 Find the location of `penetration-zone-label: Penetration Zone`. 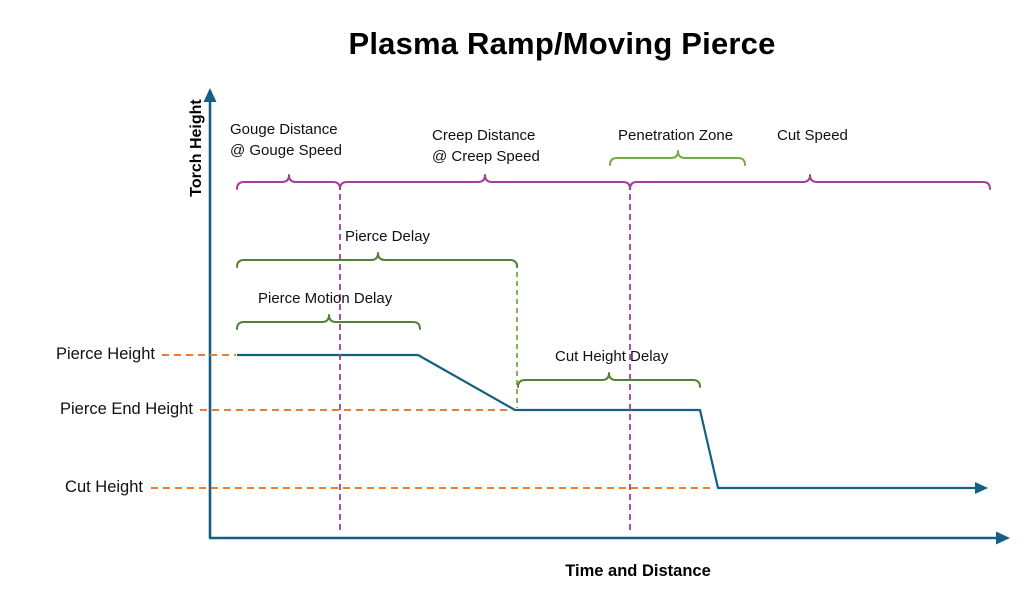

penetration-zone-label: Penetration Zone is located at coordinates (676, 135).